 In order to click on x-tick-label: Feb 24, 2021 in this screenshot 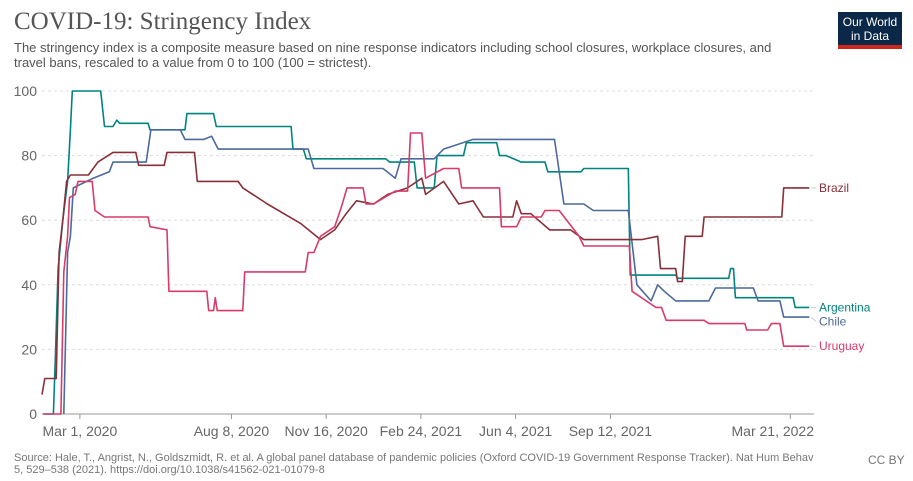, I will do `click(421, 431)`.